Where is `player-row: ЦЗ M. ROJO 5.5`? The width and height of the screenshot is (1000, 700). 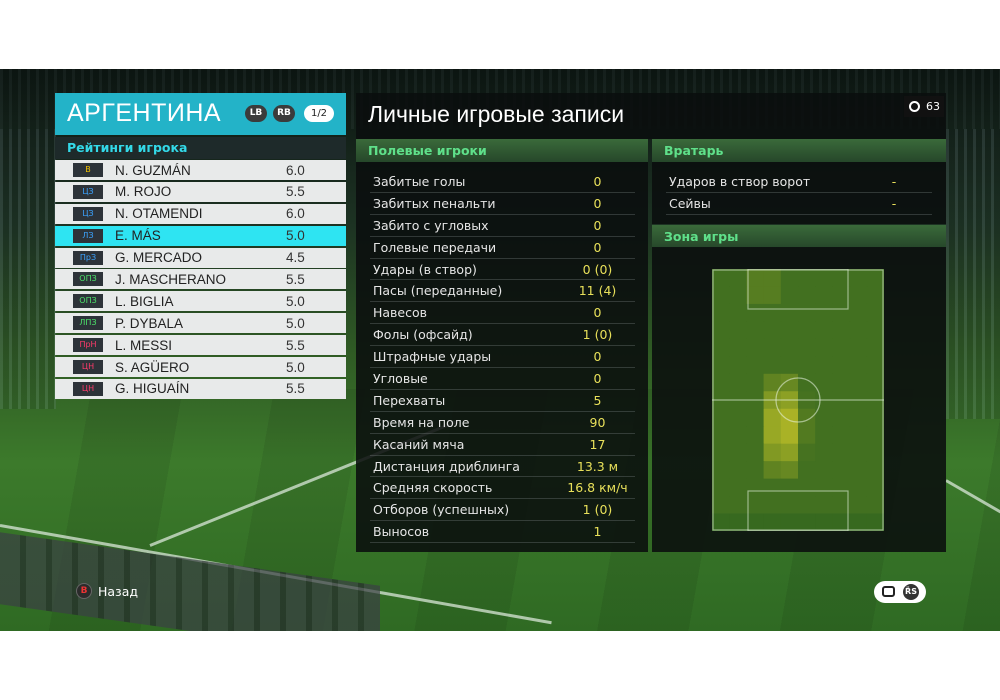
player-row: ЦЗ M. ROJO 5.5 is located at coordinates (200, 191).